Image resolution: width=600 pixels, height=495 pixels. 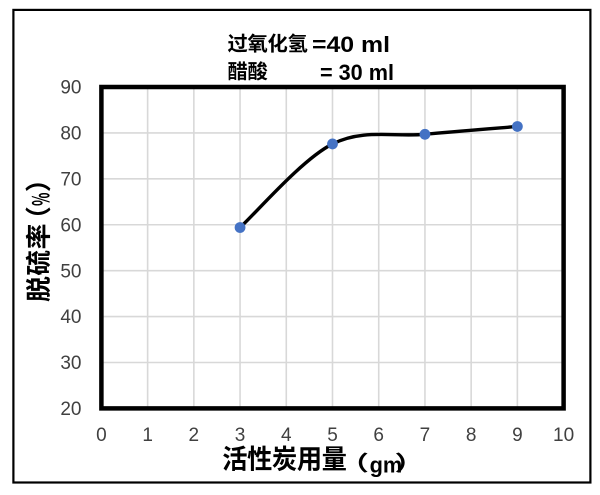 What do you see at coordinates (194, 435) in the screenshot?
I see `svg-text: 2` at bounding box center [194, 435].